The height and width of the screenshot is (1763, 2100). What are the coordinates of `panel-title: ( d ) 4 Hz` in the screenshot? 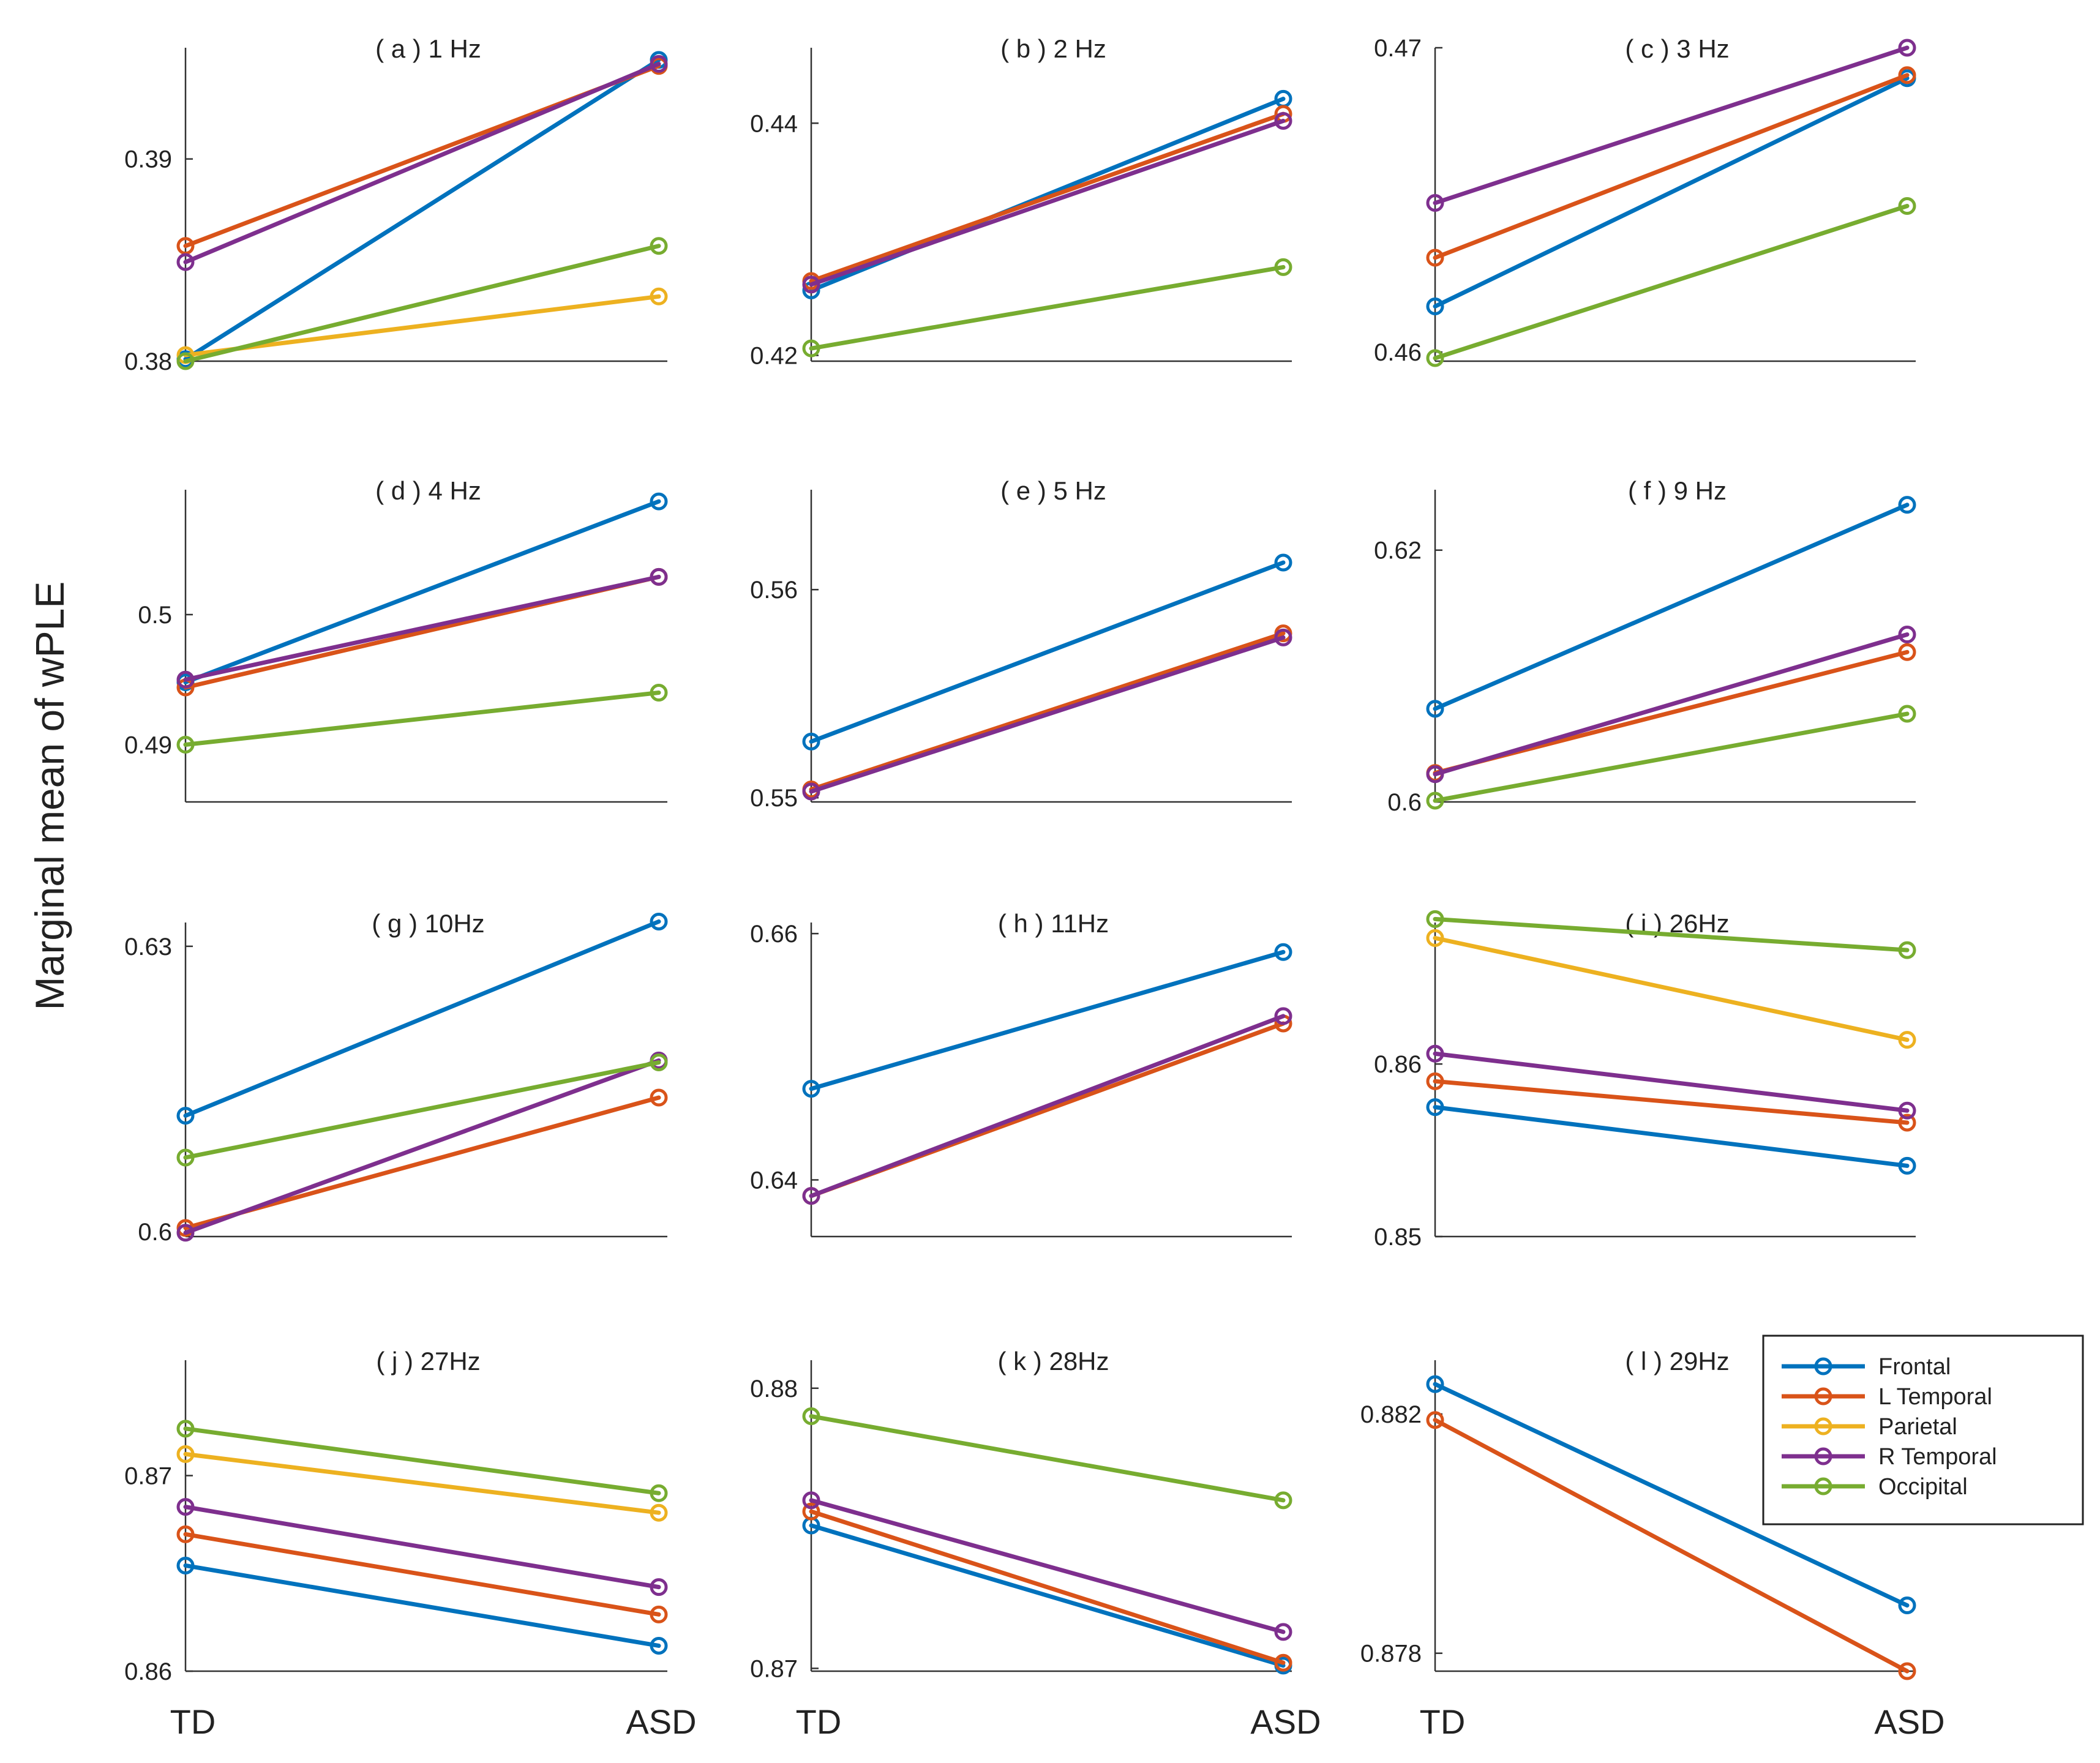 It's located at (428, 490).